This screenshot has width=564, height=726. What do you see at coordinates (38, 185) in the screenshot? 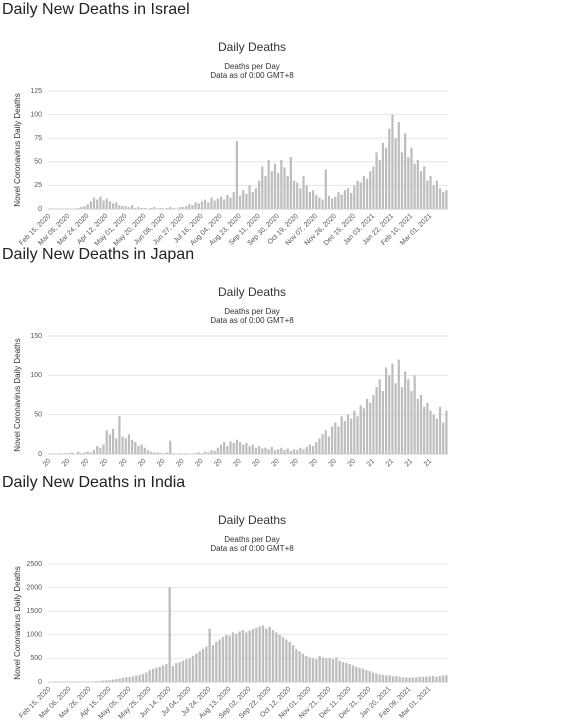
I see `y-tick-label: 25` at bounding box center [38, 185].